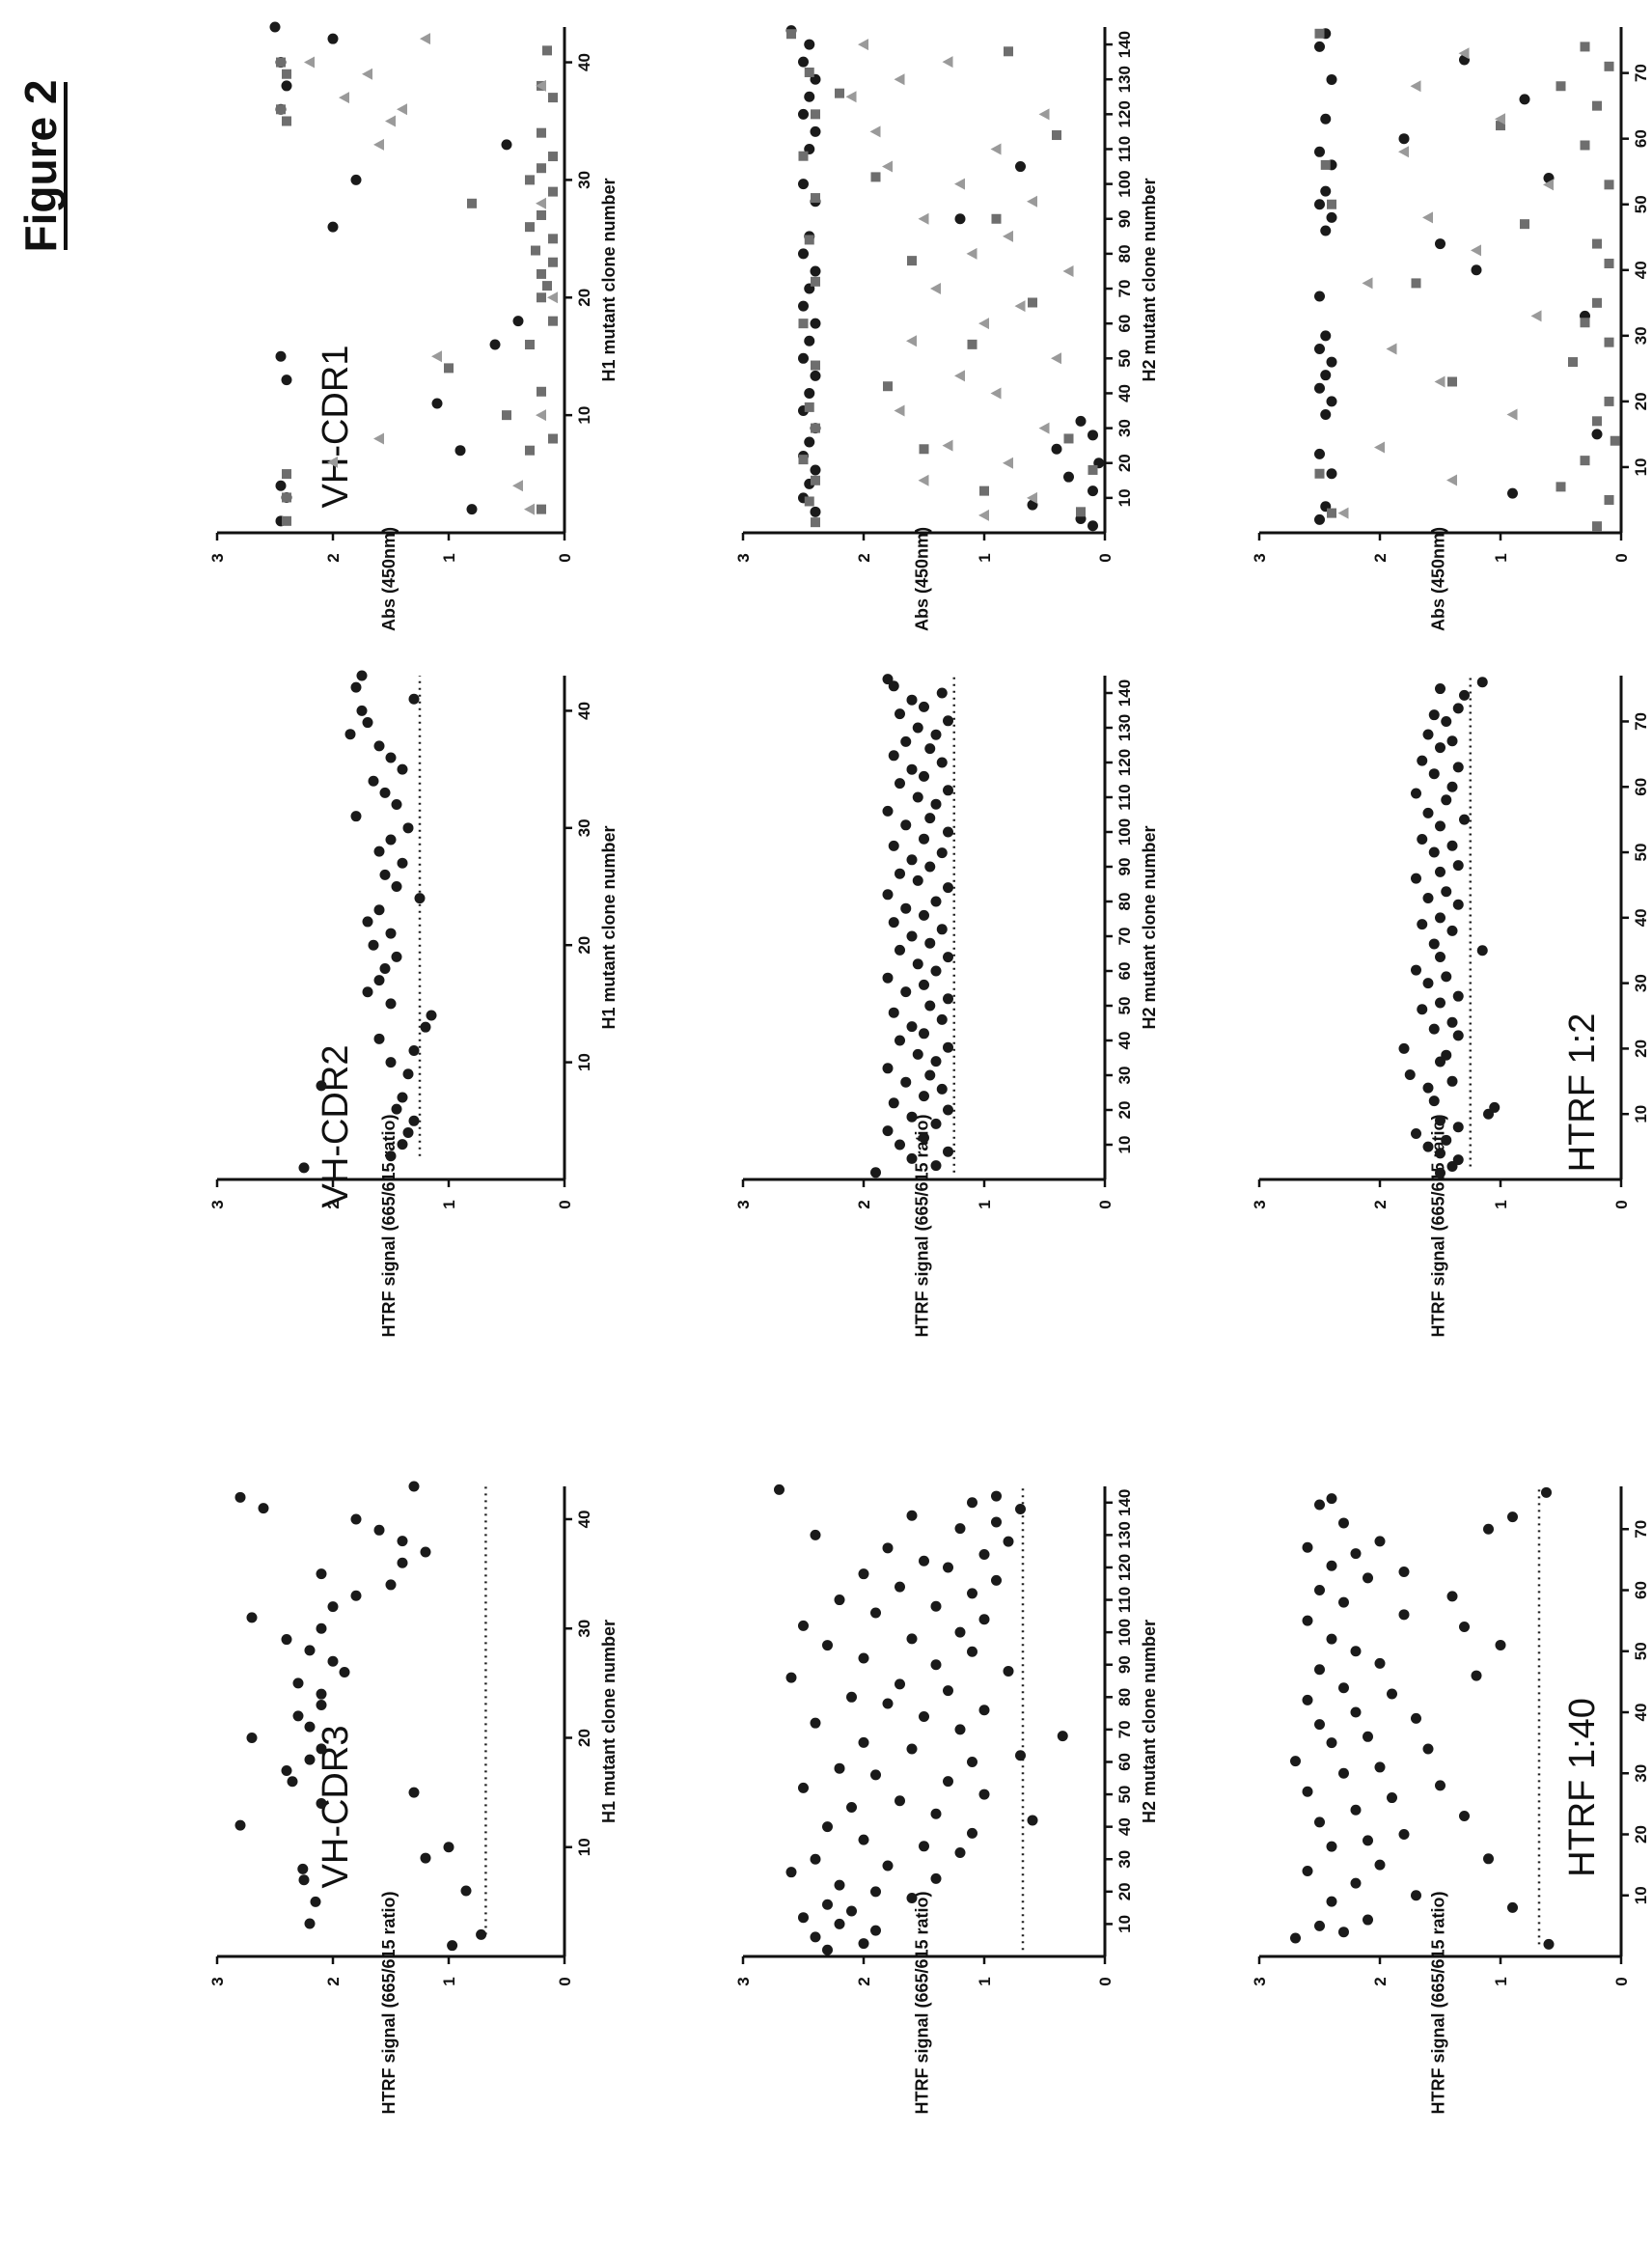 The height and width of the screenshot is (2246, 1652). What do you see at coordinates (1124, 1729) in the screenshot?
I see `x-tick-label: 70` at bounding box center [1124, 1729].